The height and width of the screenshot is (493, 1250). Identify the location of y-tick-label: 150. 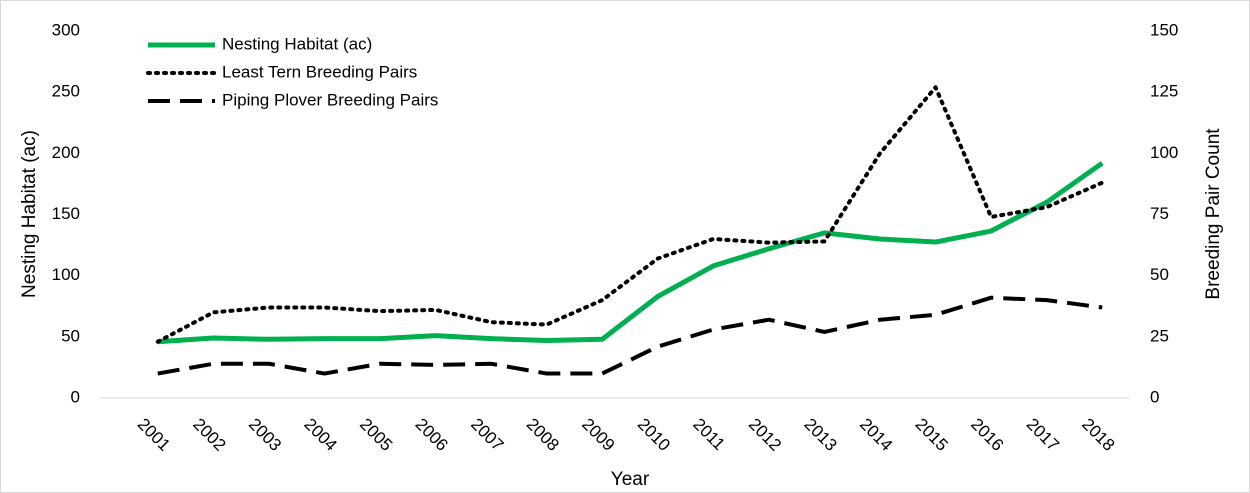
(66, 213).